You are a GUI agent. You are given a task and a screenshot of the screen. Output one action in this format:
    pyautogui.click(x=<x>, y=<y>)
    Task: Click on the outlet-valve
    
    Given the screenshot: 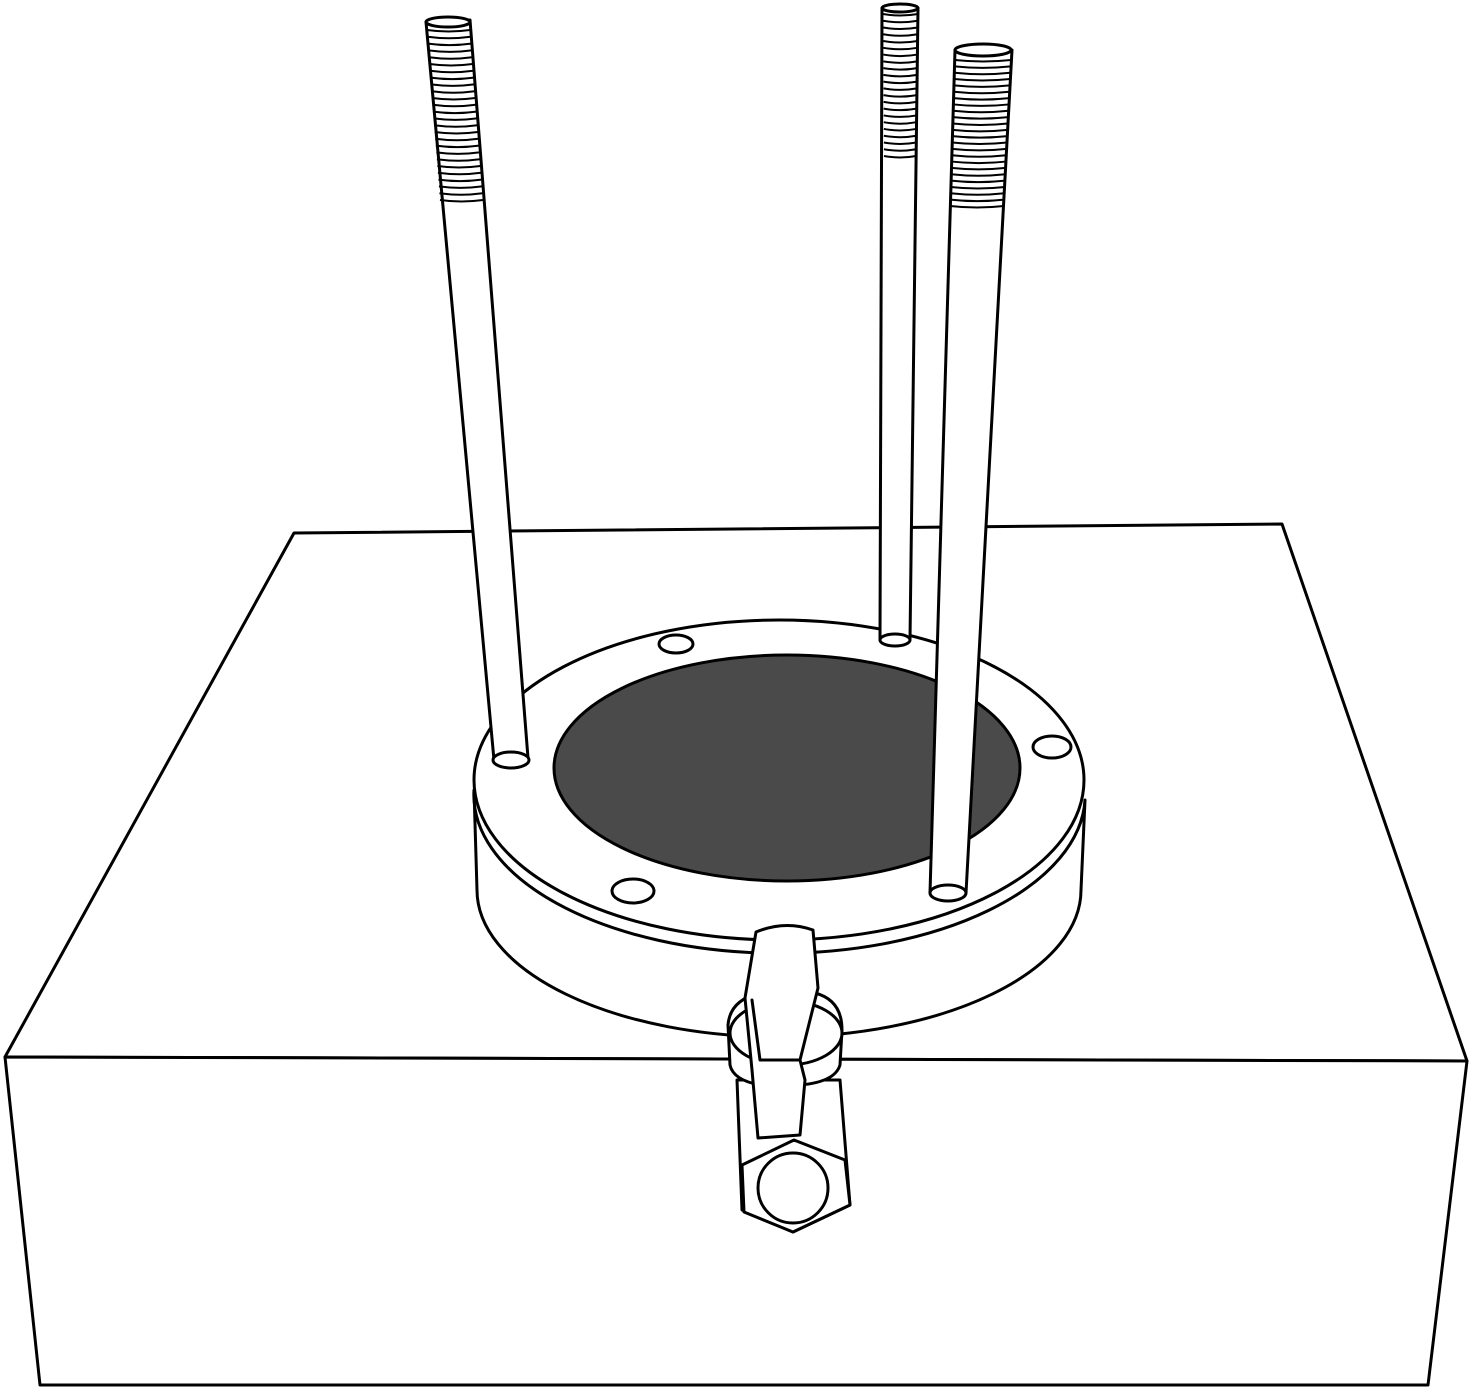 What is the action you would take?
    pyautogui.click(x=789, y=1079)
    